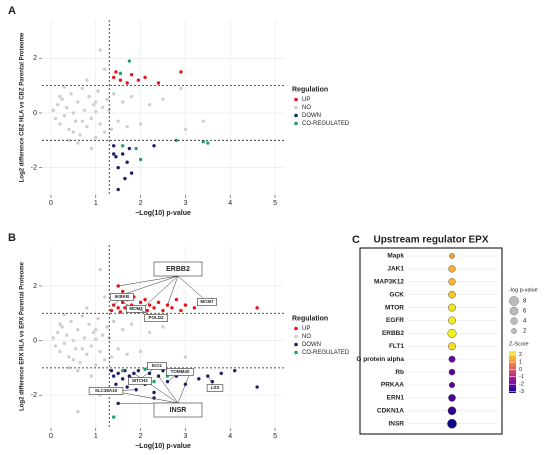 The height and width of the screenshot is (455, 550). What do you see at coordinates (523, 290) in the screenshot?
I see `legend-title: -log p-value` at bounding box center [523, 290].